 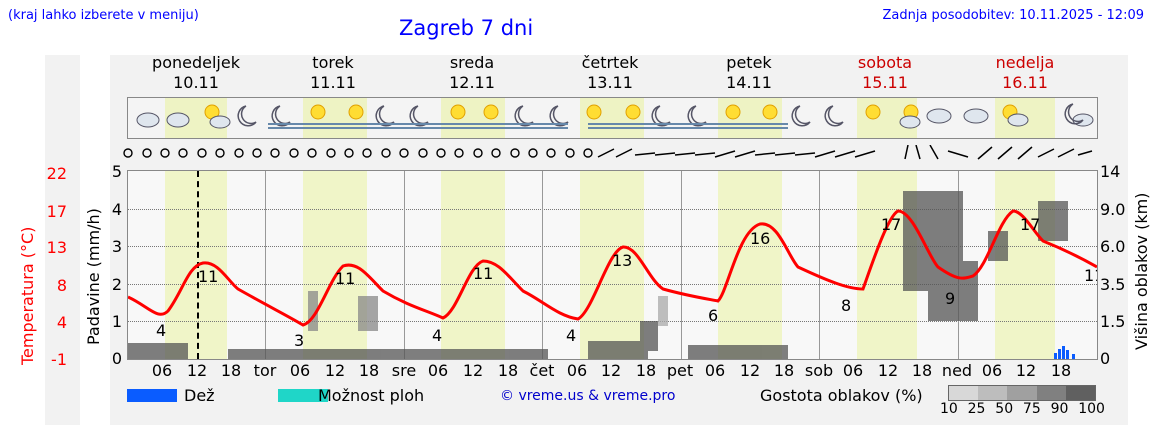 I want to click on temp-tick: -1, so click(x=59, y=359).